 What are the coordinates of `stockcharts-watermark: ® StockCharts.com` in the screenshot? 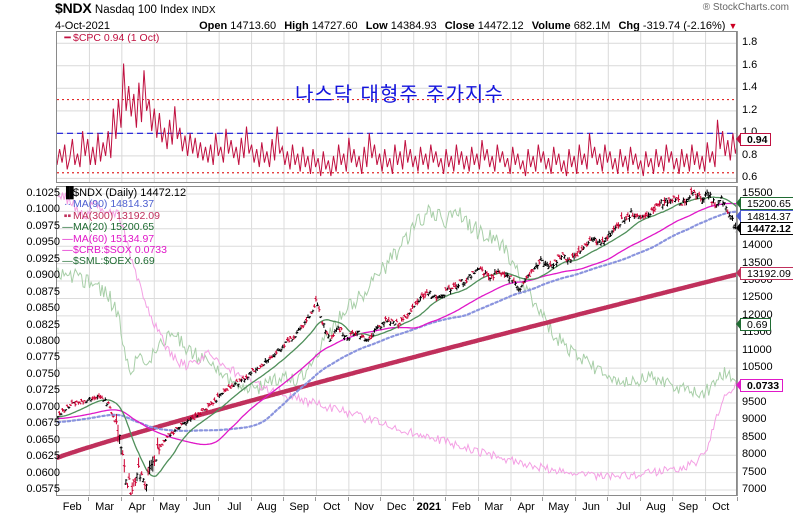 It's located at (745, 7).